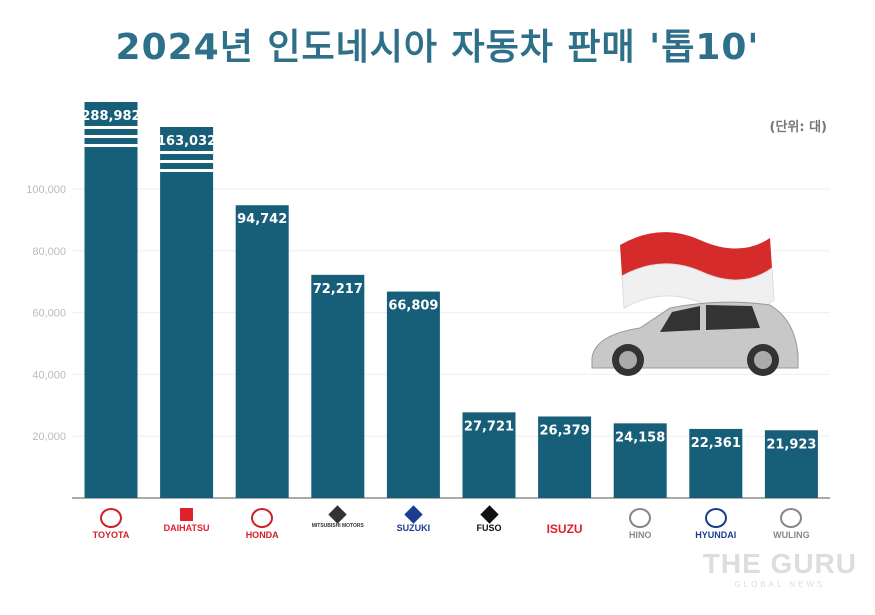 The image size is (875, 615). What do you see at coordinates (640, 535) in the screenshot?
I see `brand-name: HINO` at bounding box center [640, 535].